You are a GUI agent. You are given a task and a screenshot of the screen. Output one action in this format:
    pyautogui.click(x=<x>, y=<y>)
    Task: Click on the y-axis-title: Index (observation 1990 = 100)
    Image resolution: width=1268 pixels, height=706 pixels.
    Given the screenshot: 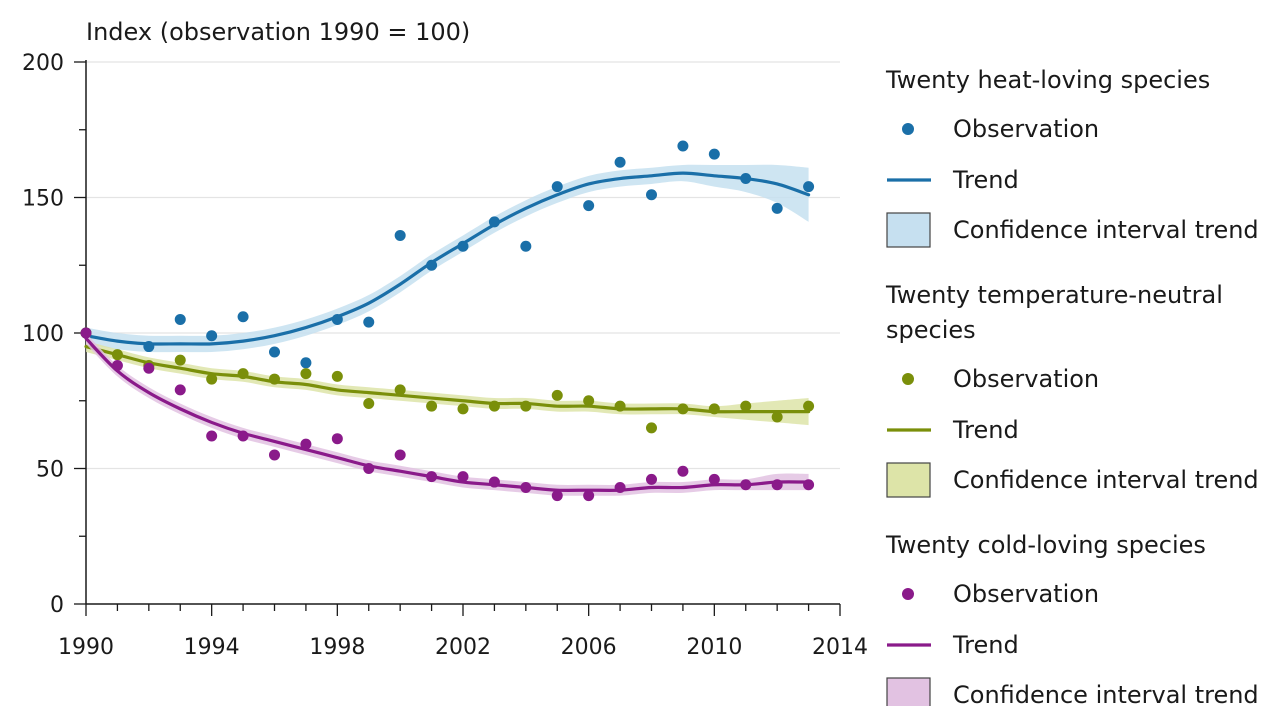 What is the action you would take?
    pyautogui.click(x=278, y=32)
    